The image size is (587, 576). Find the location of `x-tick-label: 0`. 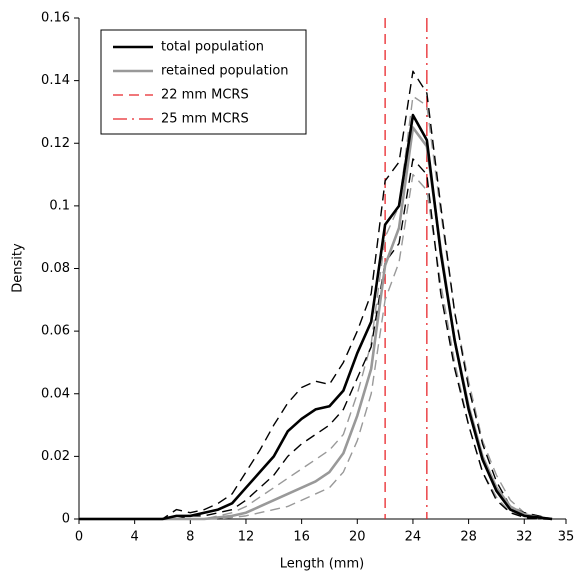

x-tick-label: 0 is located at coordinates (79, 537).